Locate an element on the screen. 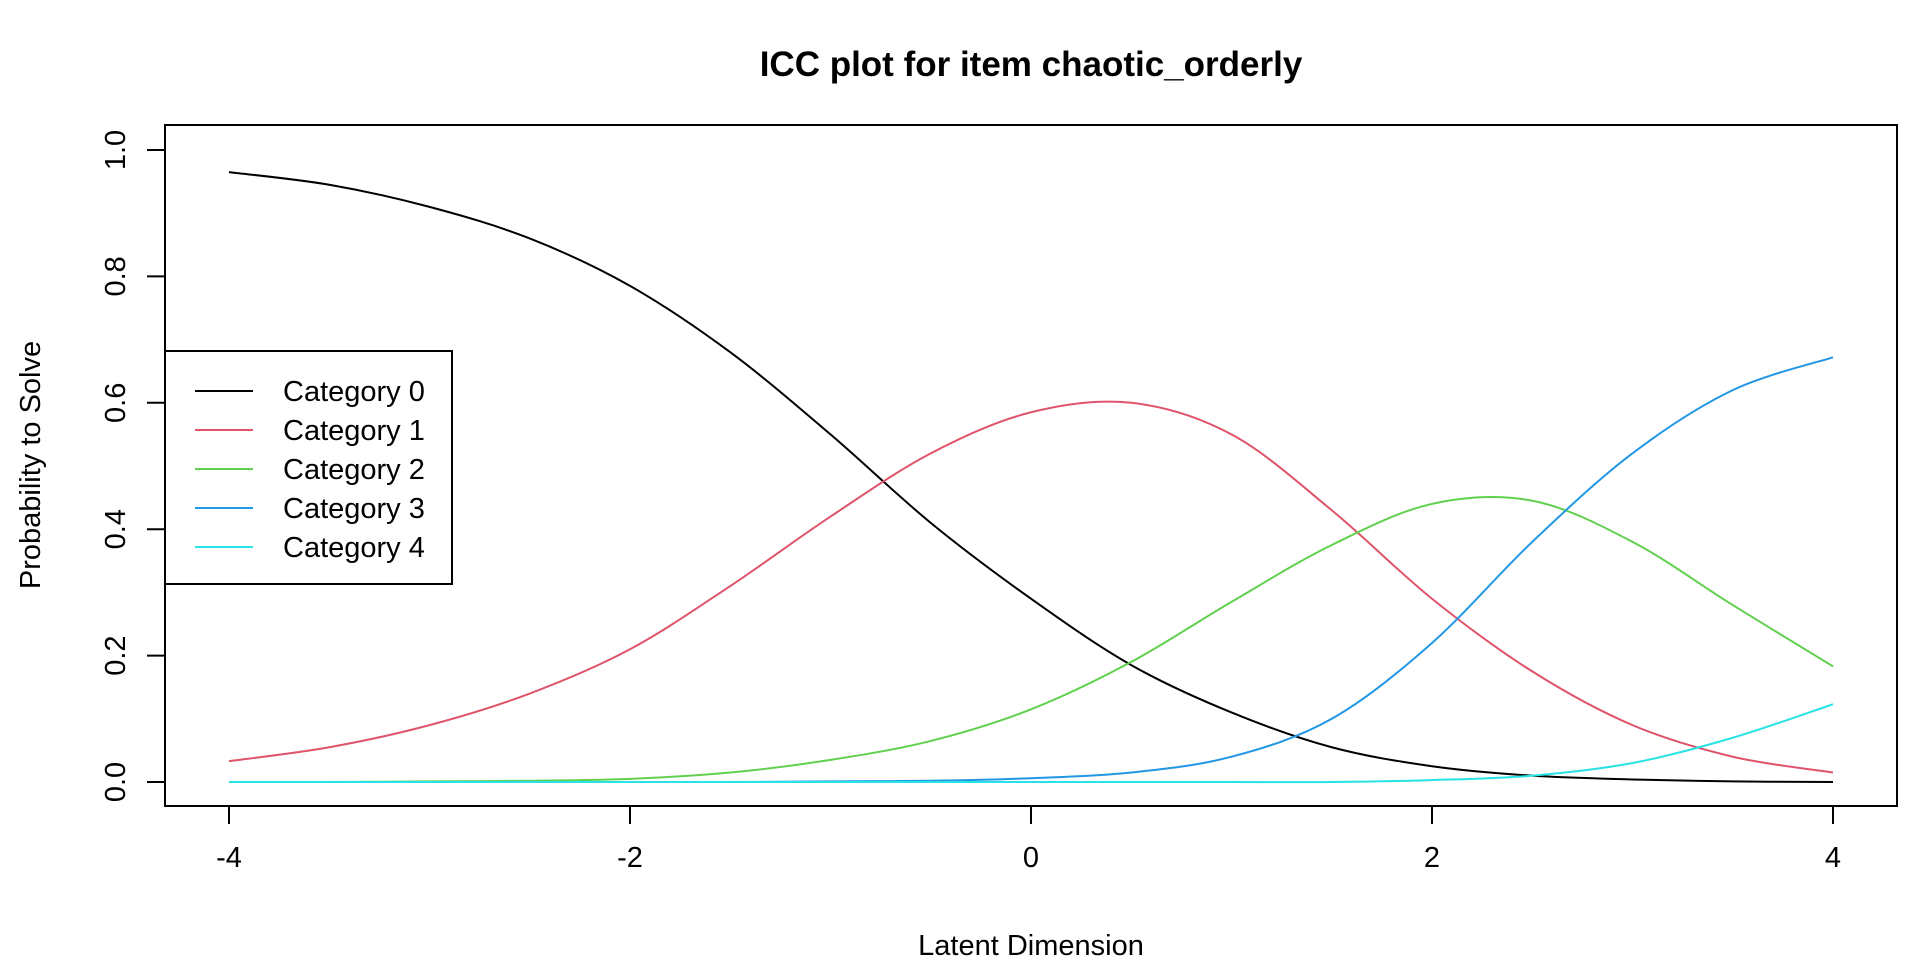 This screenshot has height=960, width=1920. y-tick-label: 1.0 is located at coordinates (116, 150).